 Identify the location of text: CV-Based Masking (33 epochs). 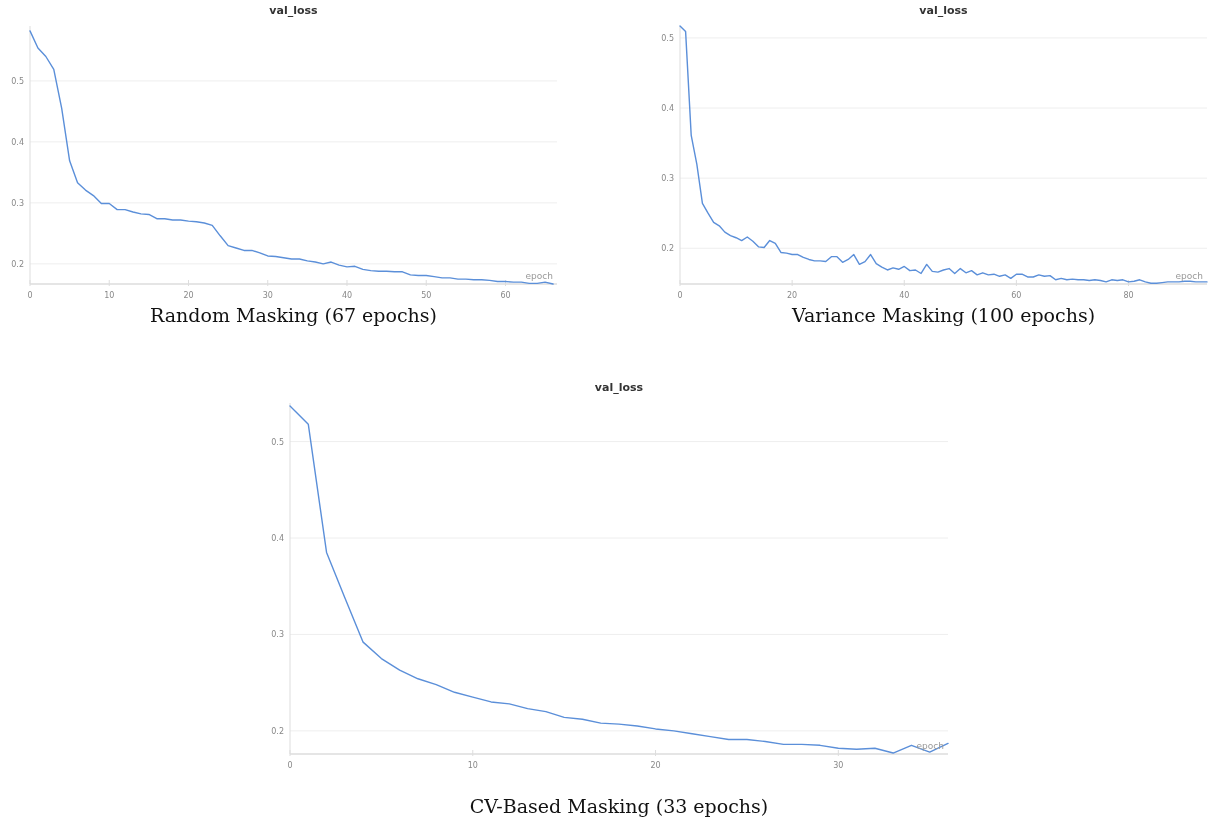
(619, 806).